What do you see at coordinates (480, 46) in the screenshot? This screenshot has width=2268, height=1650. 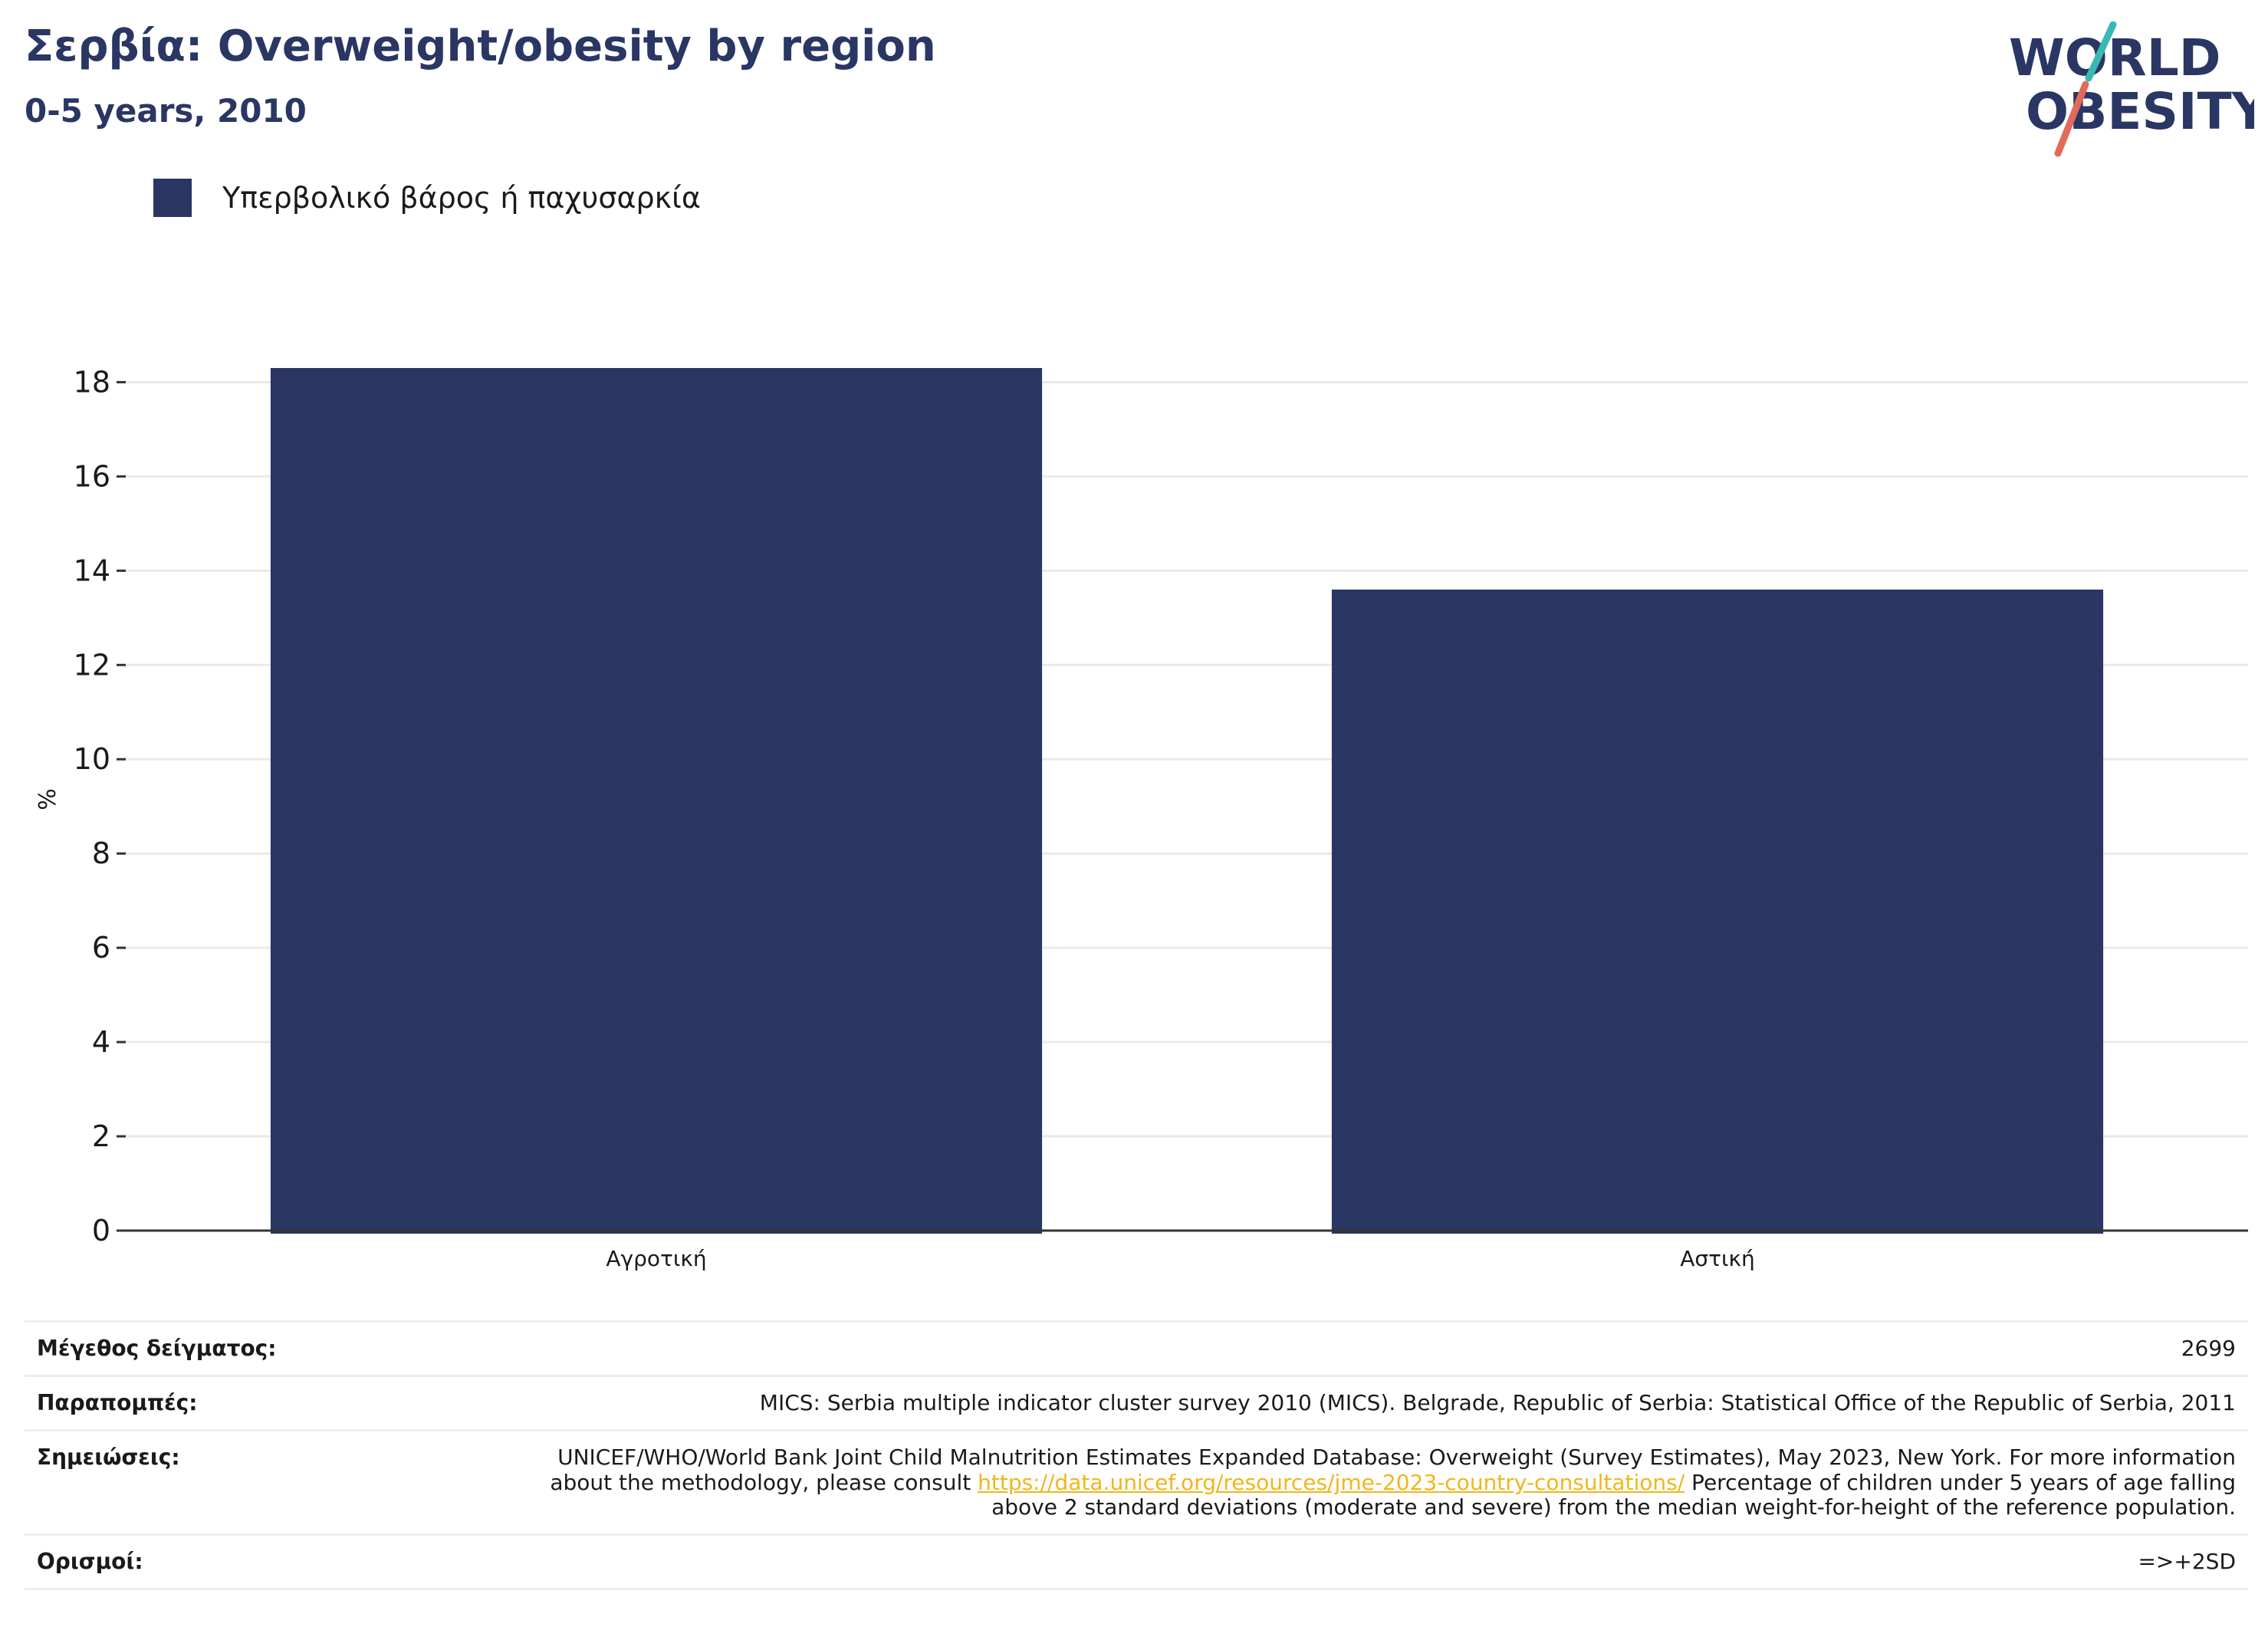 I see `chart-title: Σερβία: Overweight/obesity by region` at bounding box center [480, 46].